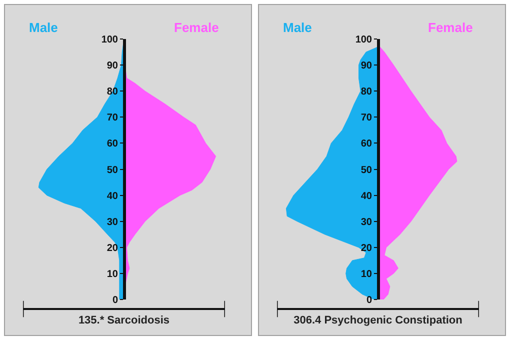 The image size is (510, 340). I want to click on x-axis-title: 306.4 Psychogenic Constipation, so click(378, 320).